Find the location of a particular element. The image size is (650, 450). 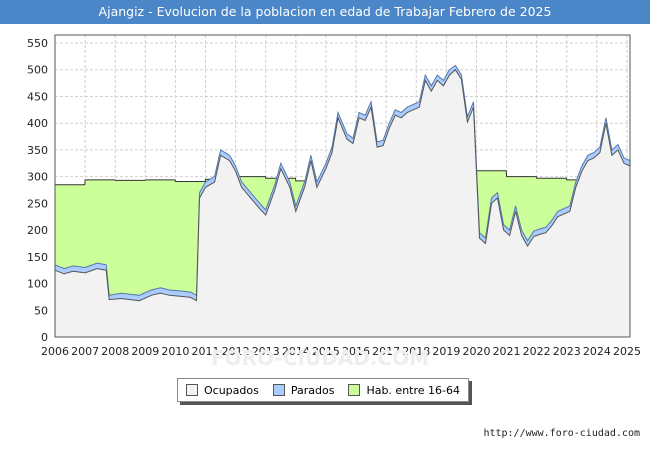

legend-item-ocupados: Ocupados is located at coordinates (222, 390).